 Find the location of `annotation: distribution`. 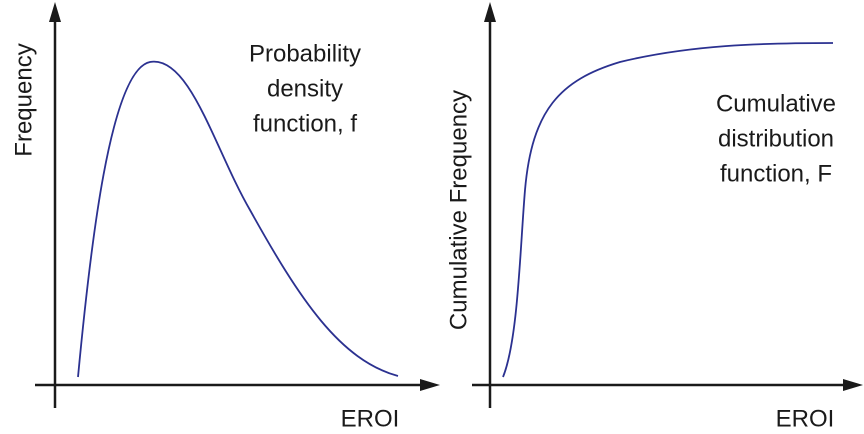

annotation: distribution is located at coordinates (776, 138).